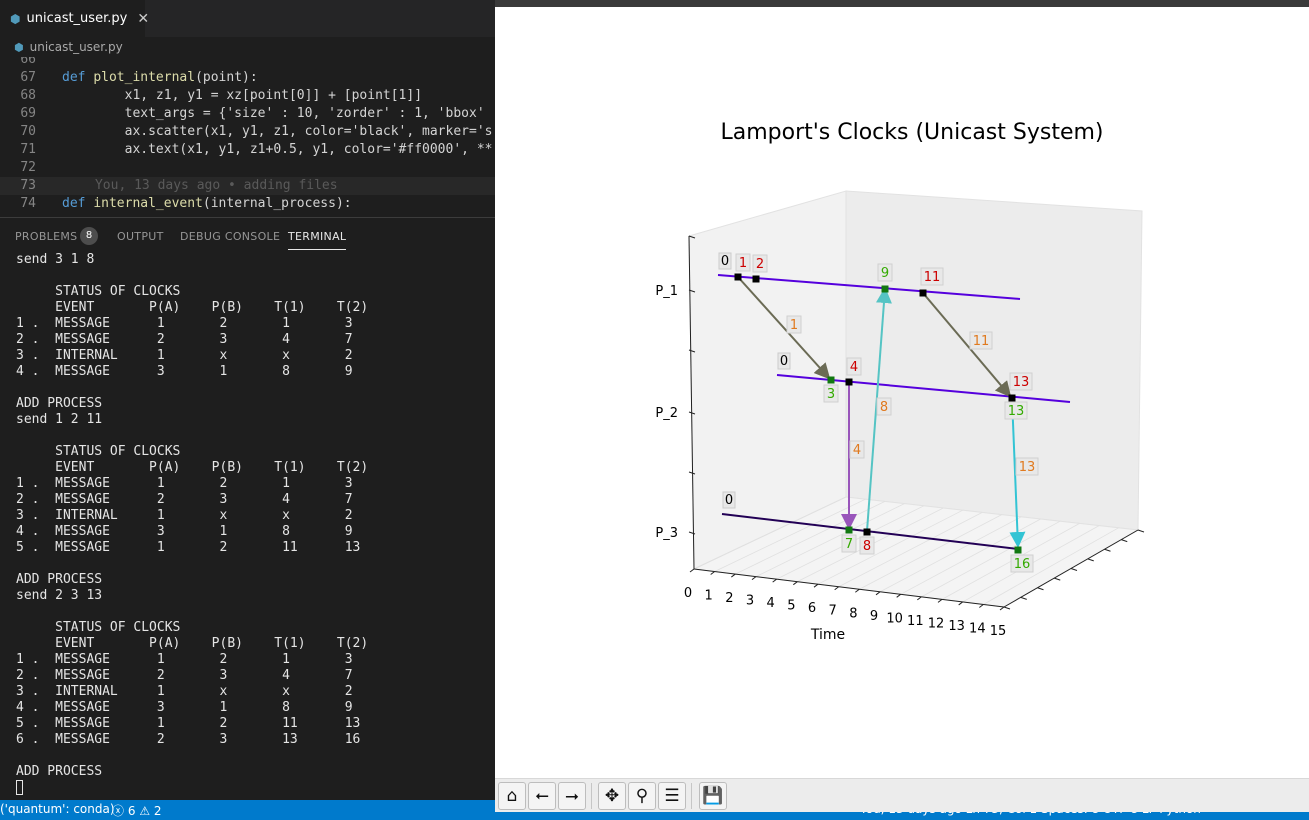 Image resolution: width=1309 pixels, height=820 pixels. What do you see at coordinates (812, 608) in the screenshot?
I see `x-tick-label: 6` at bounding box center [812, 608].